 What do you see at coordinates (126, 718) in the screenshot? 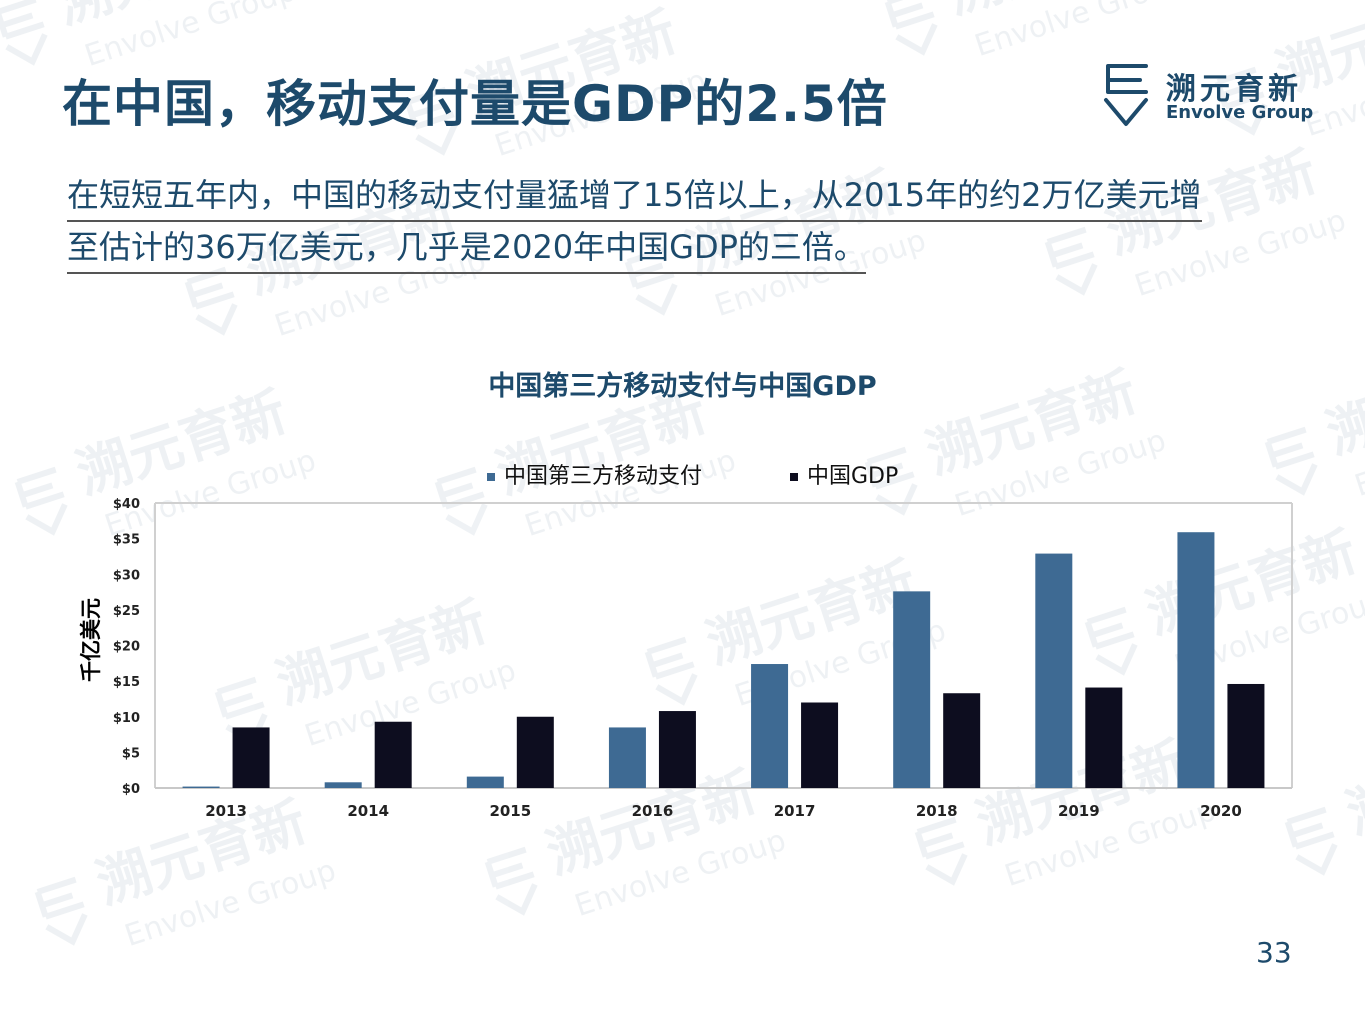
I see `y-tick-label: $10` at bounding box center [126, 718].